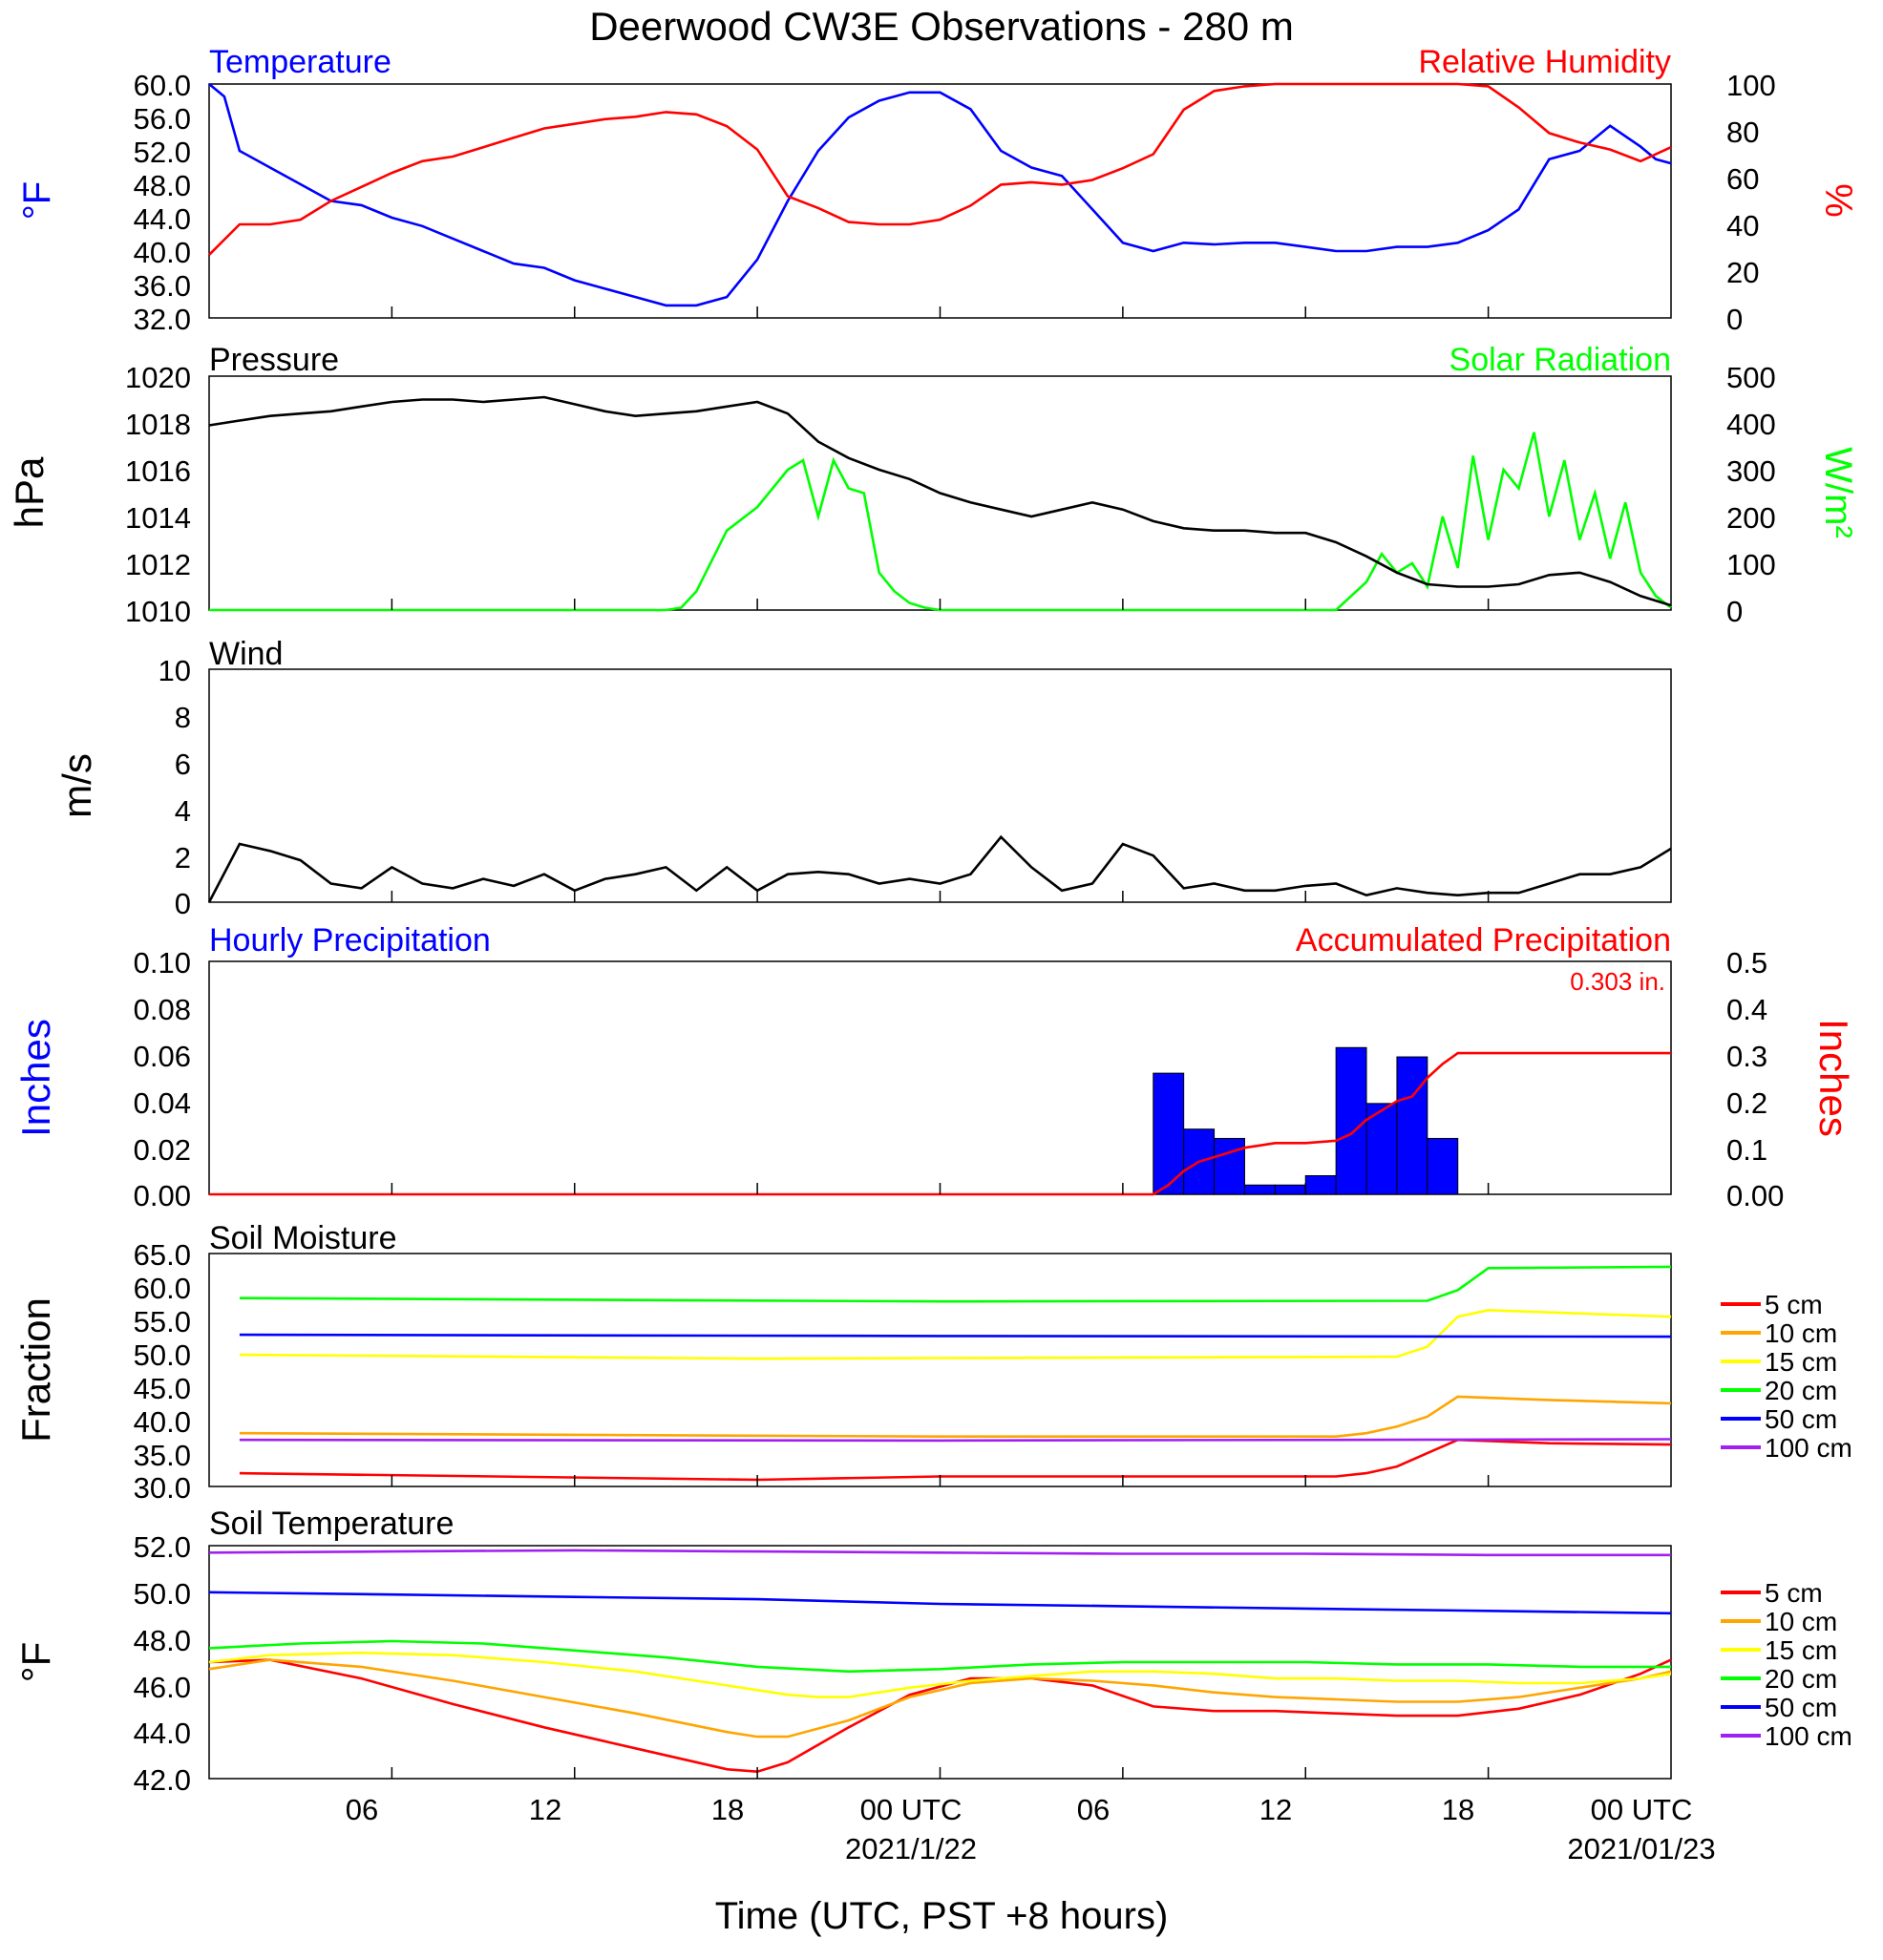  Describe the element at coordinates (76, 785) in the screenshot. I see `wind-unit: m/s` at that location.